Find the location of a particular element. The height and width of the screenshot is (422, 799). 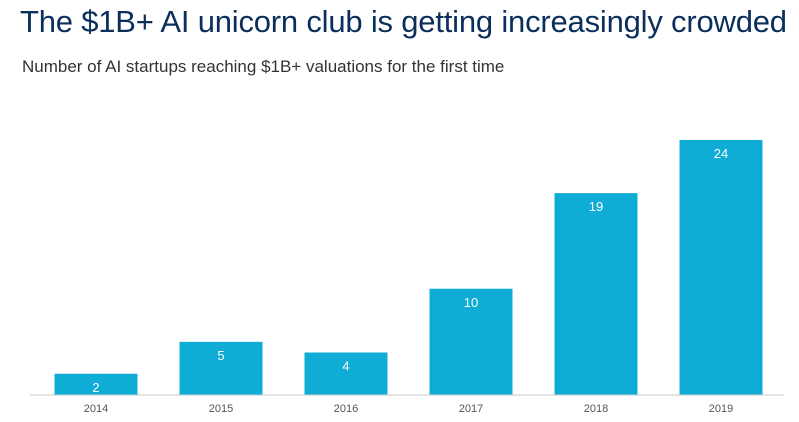

x-tick-label-2015: 2015 is located at coordinates (221, 409).